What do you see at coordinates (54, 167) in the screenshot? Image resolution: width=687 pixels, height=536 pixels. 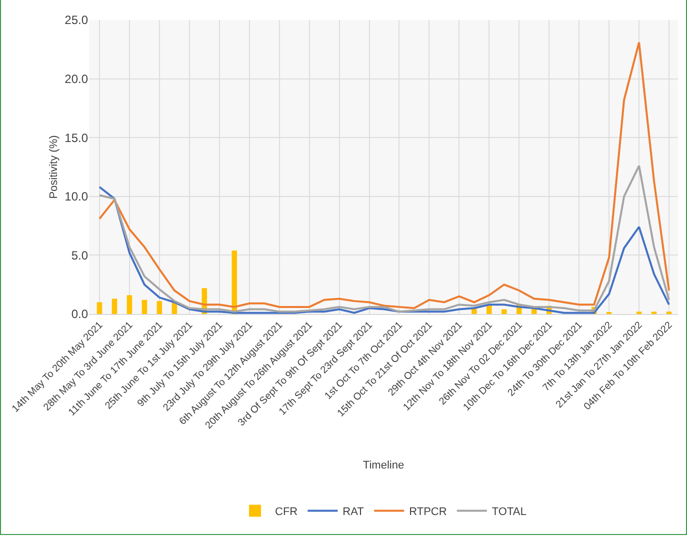 I see `y-axis-title: Positivity (%)` at bounding box center [54, 167].